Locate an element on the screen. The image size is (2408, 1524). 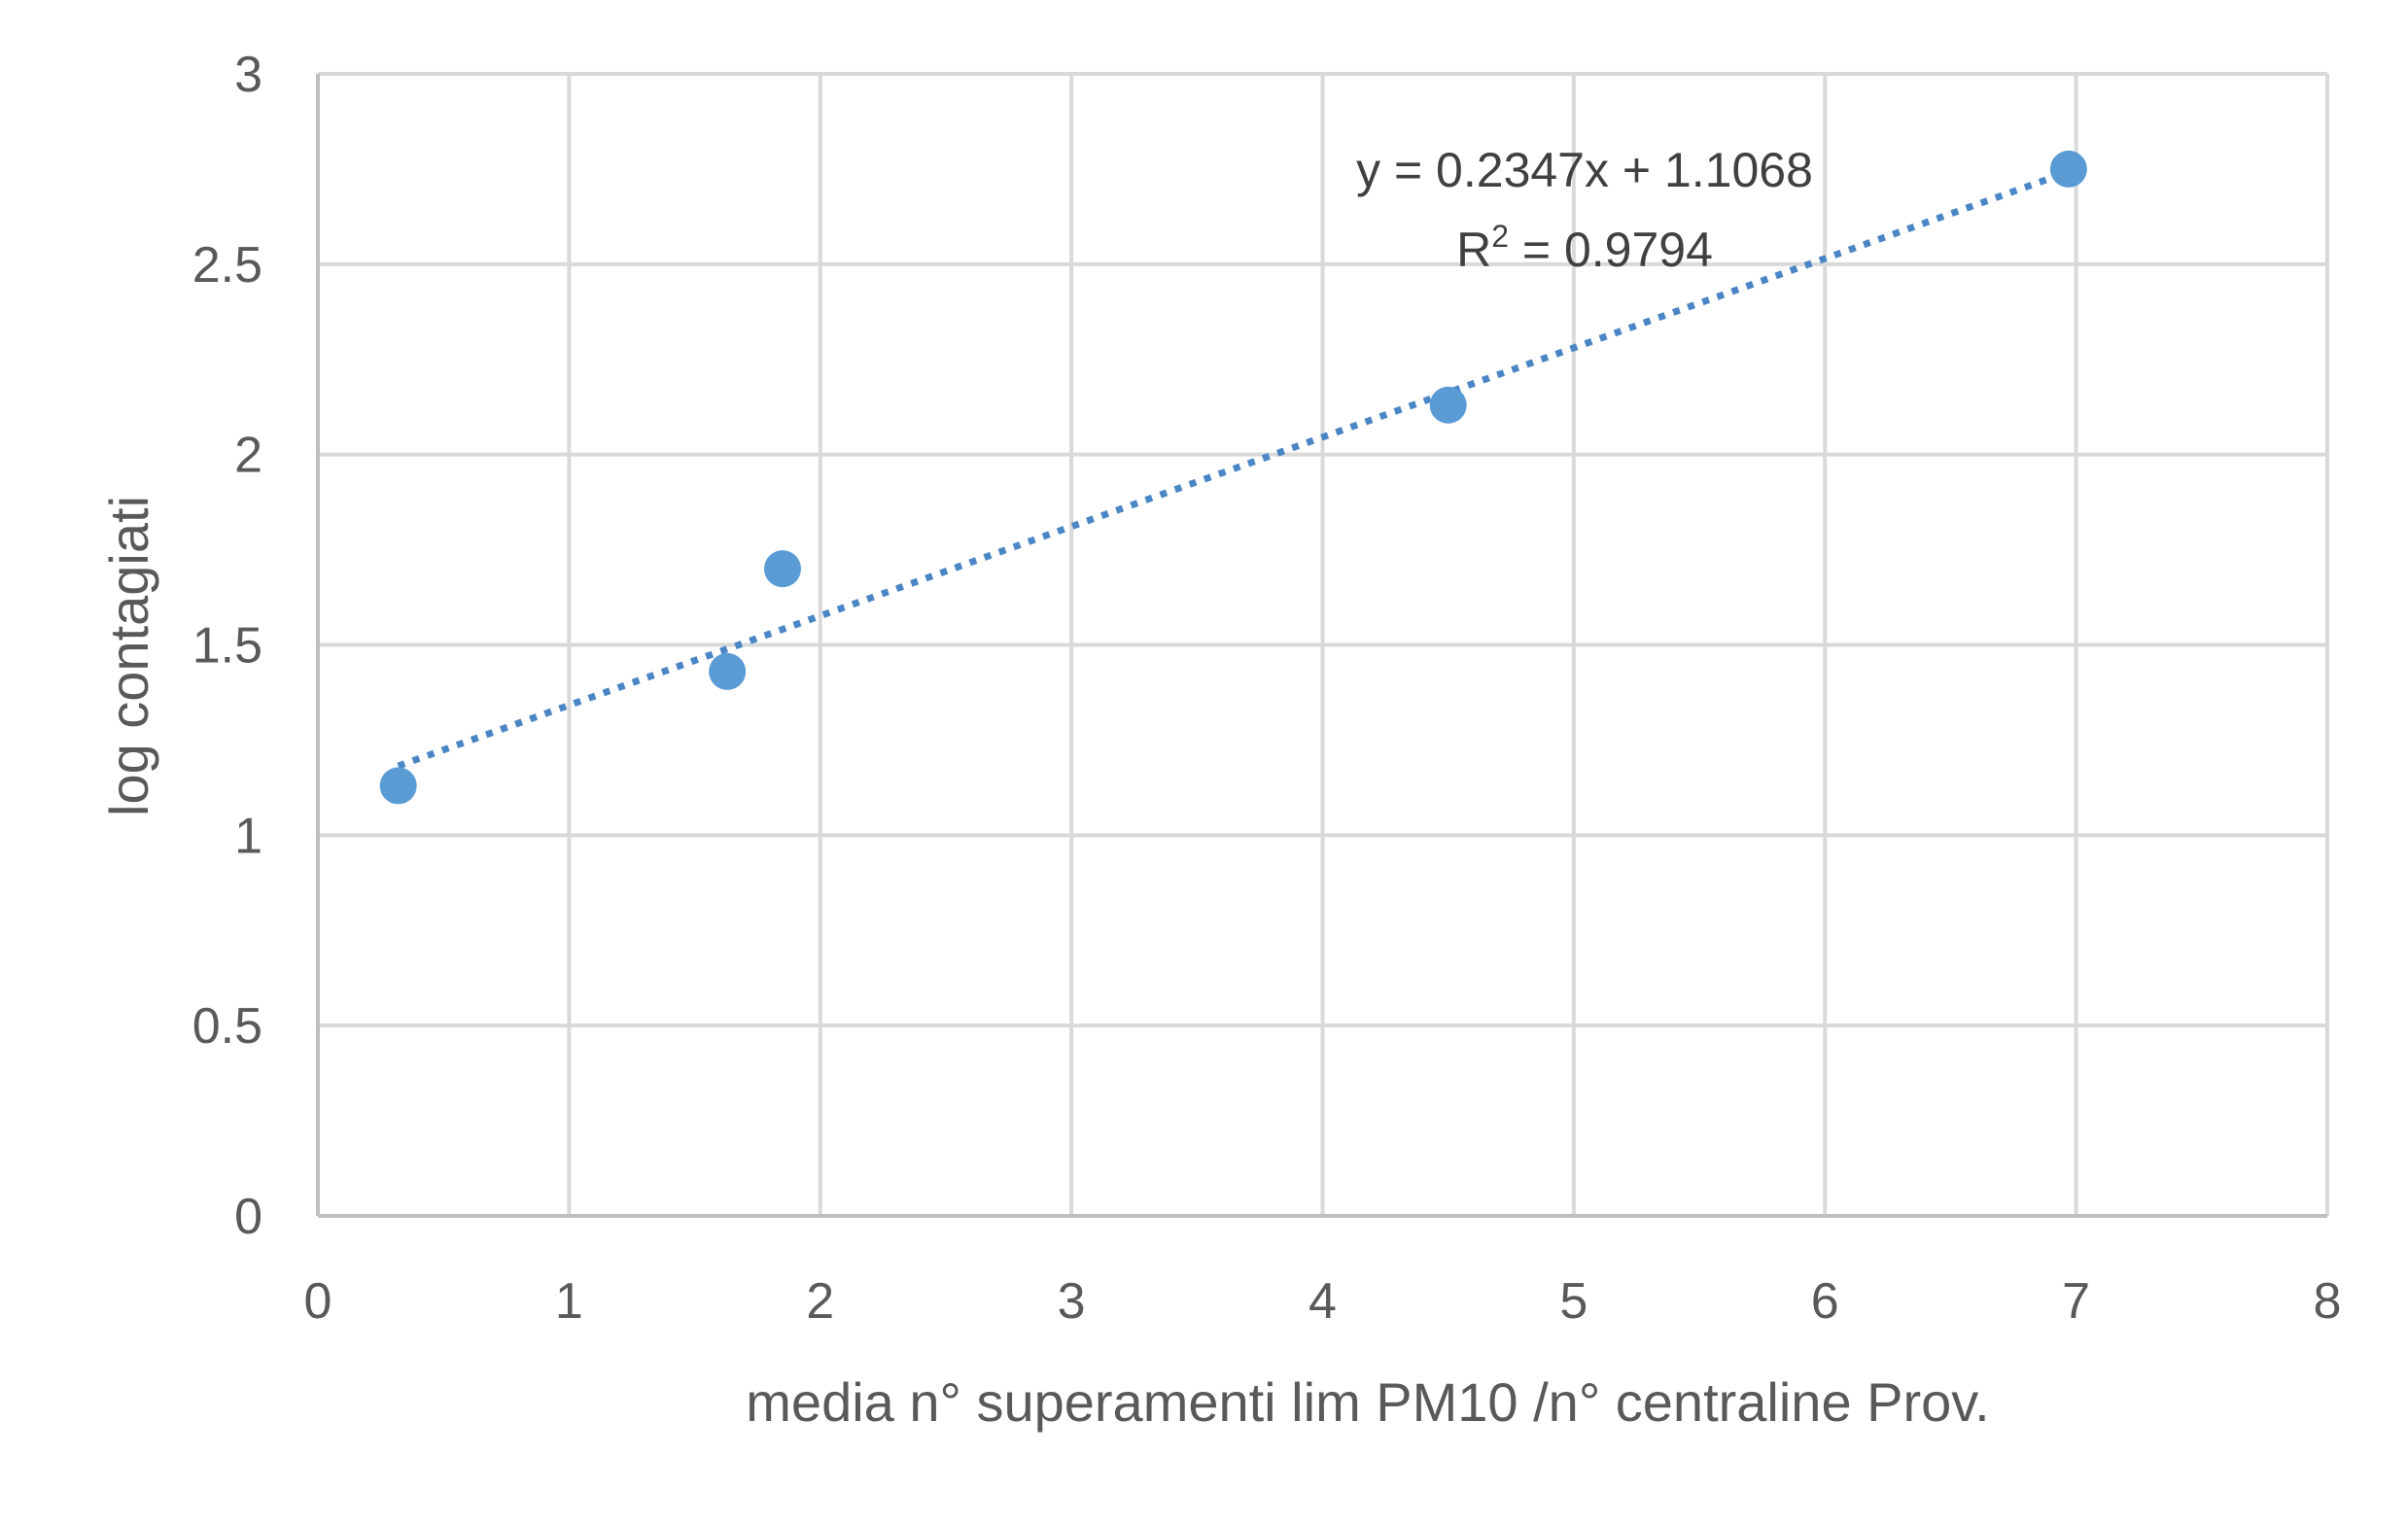
x-tick-label: 6 is located at coordinates (1825, 1302).